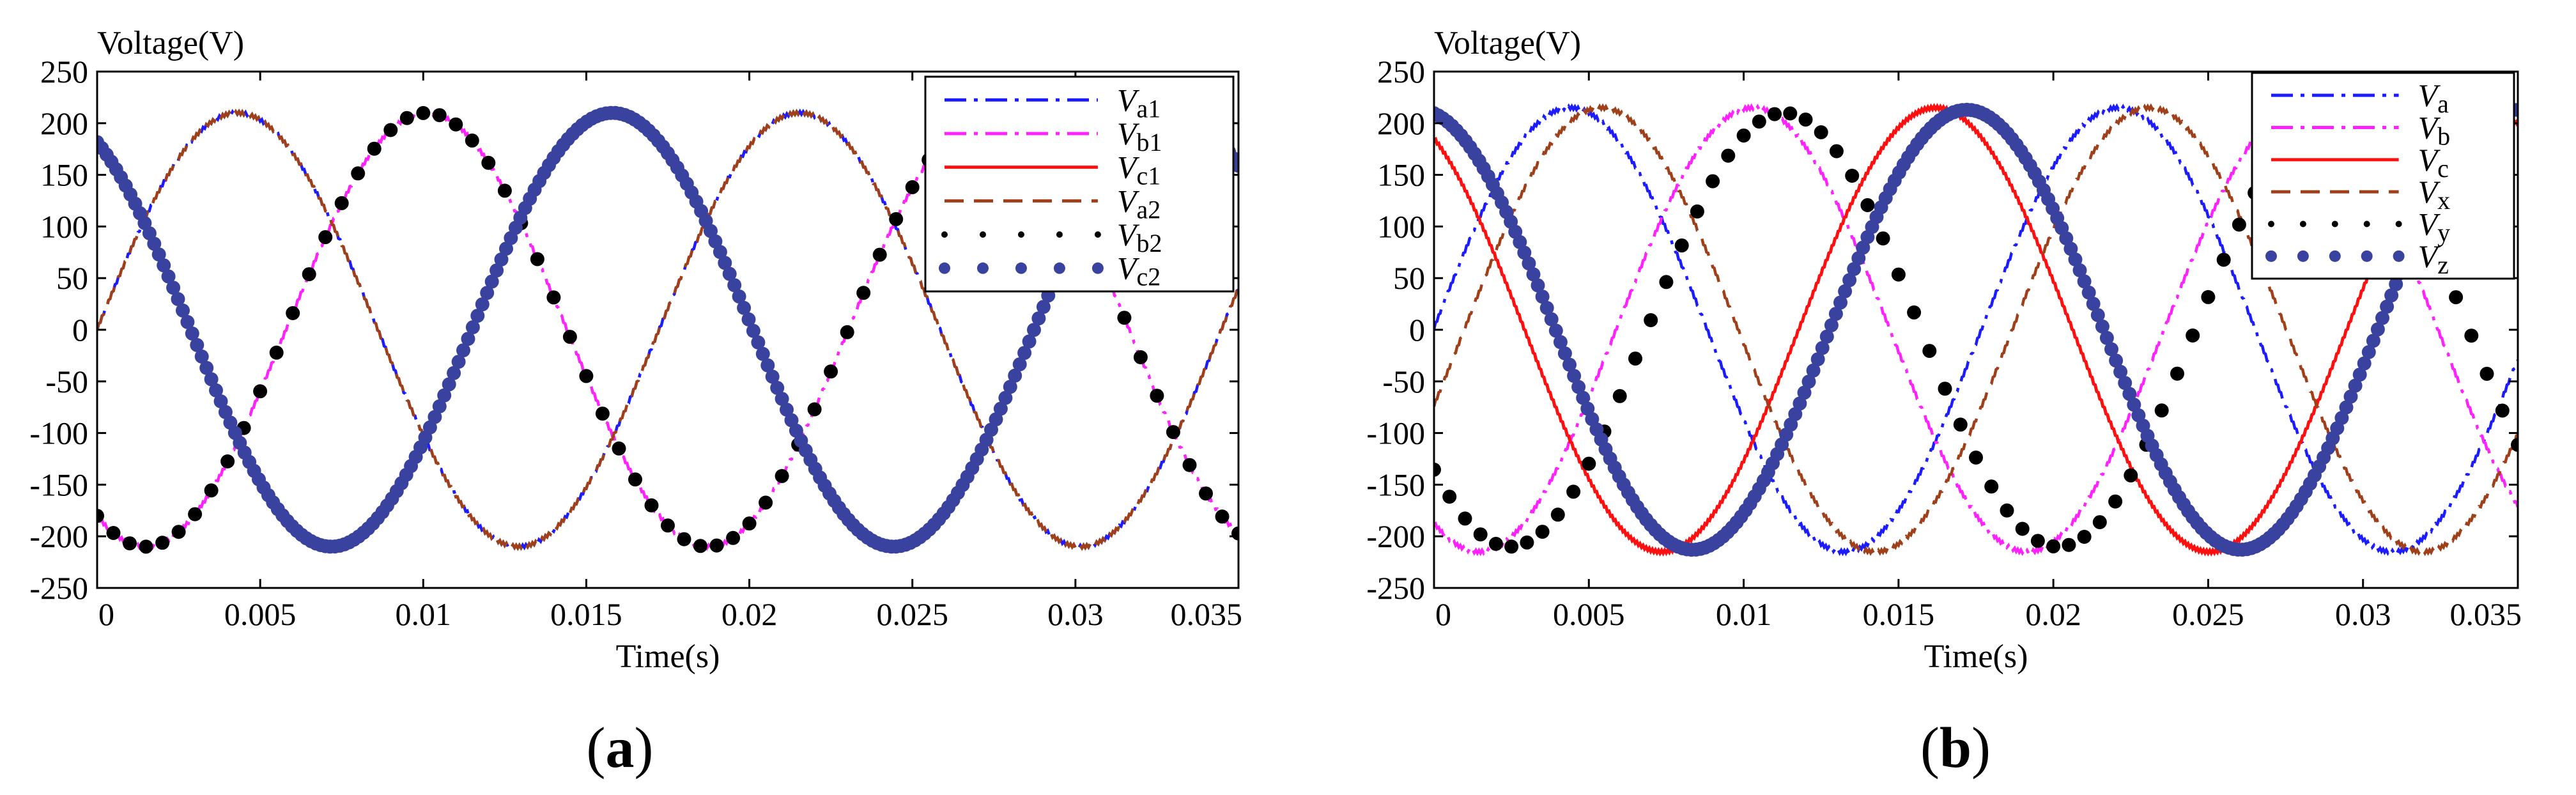 Image resolution: width=2576 pixels, height=795 pixels. What do you see at coordinates (1148, 210) in the screenshot?
I see `legend-subscript: a2` at bounding box center [1148, 210].